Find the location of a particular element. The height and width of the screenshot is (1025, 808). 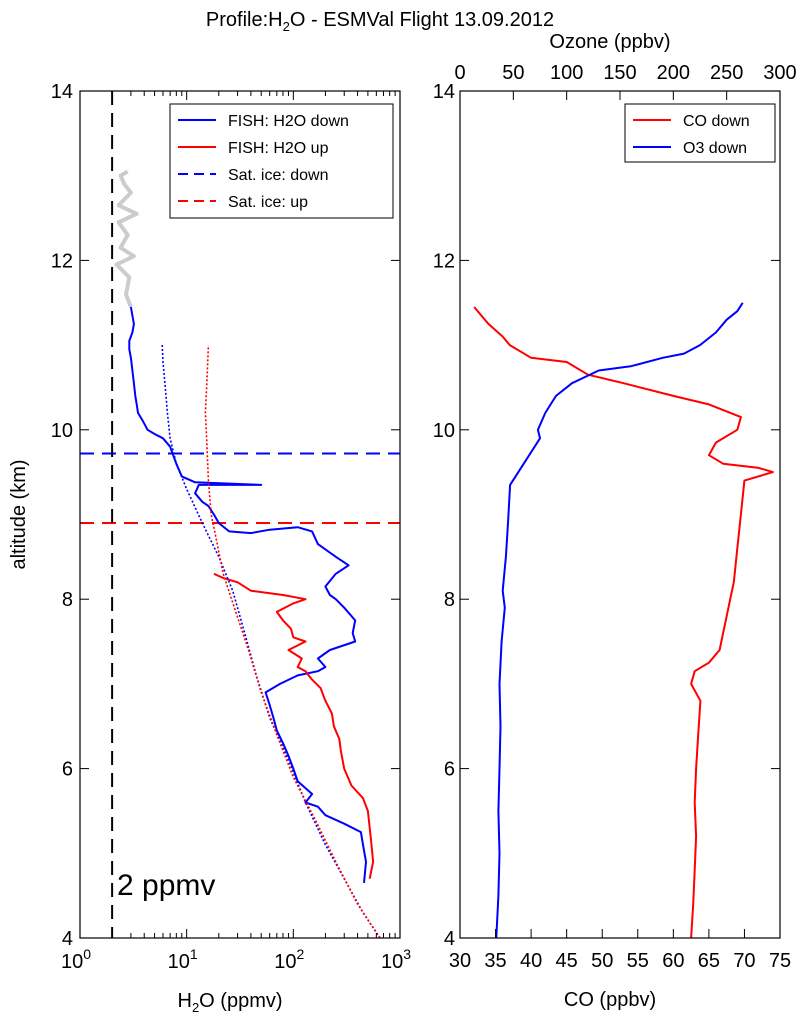

right-xtick-bottom-label: 50 is located at coordinates (602, 961).